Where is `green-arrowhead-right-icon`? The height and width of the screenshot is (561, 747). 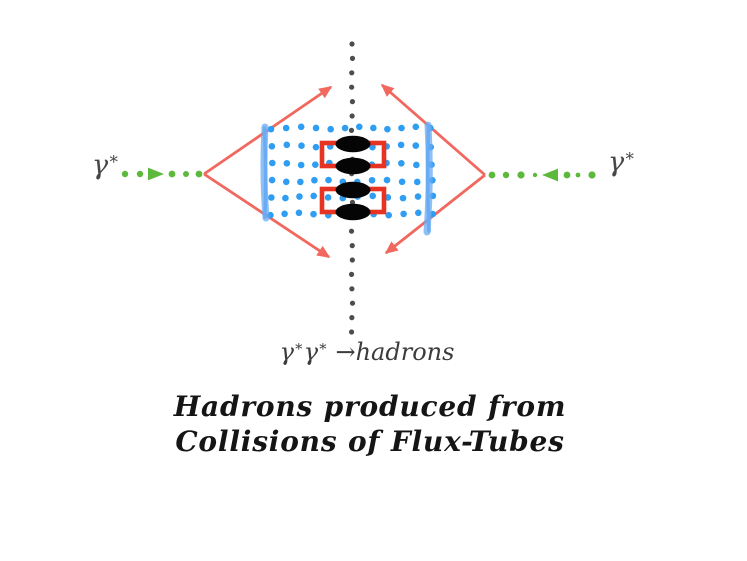
green-arrowhead-right-icon is located at coordinates (156, 174).